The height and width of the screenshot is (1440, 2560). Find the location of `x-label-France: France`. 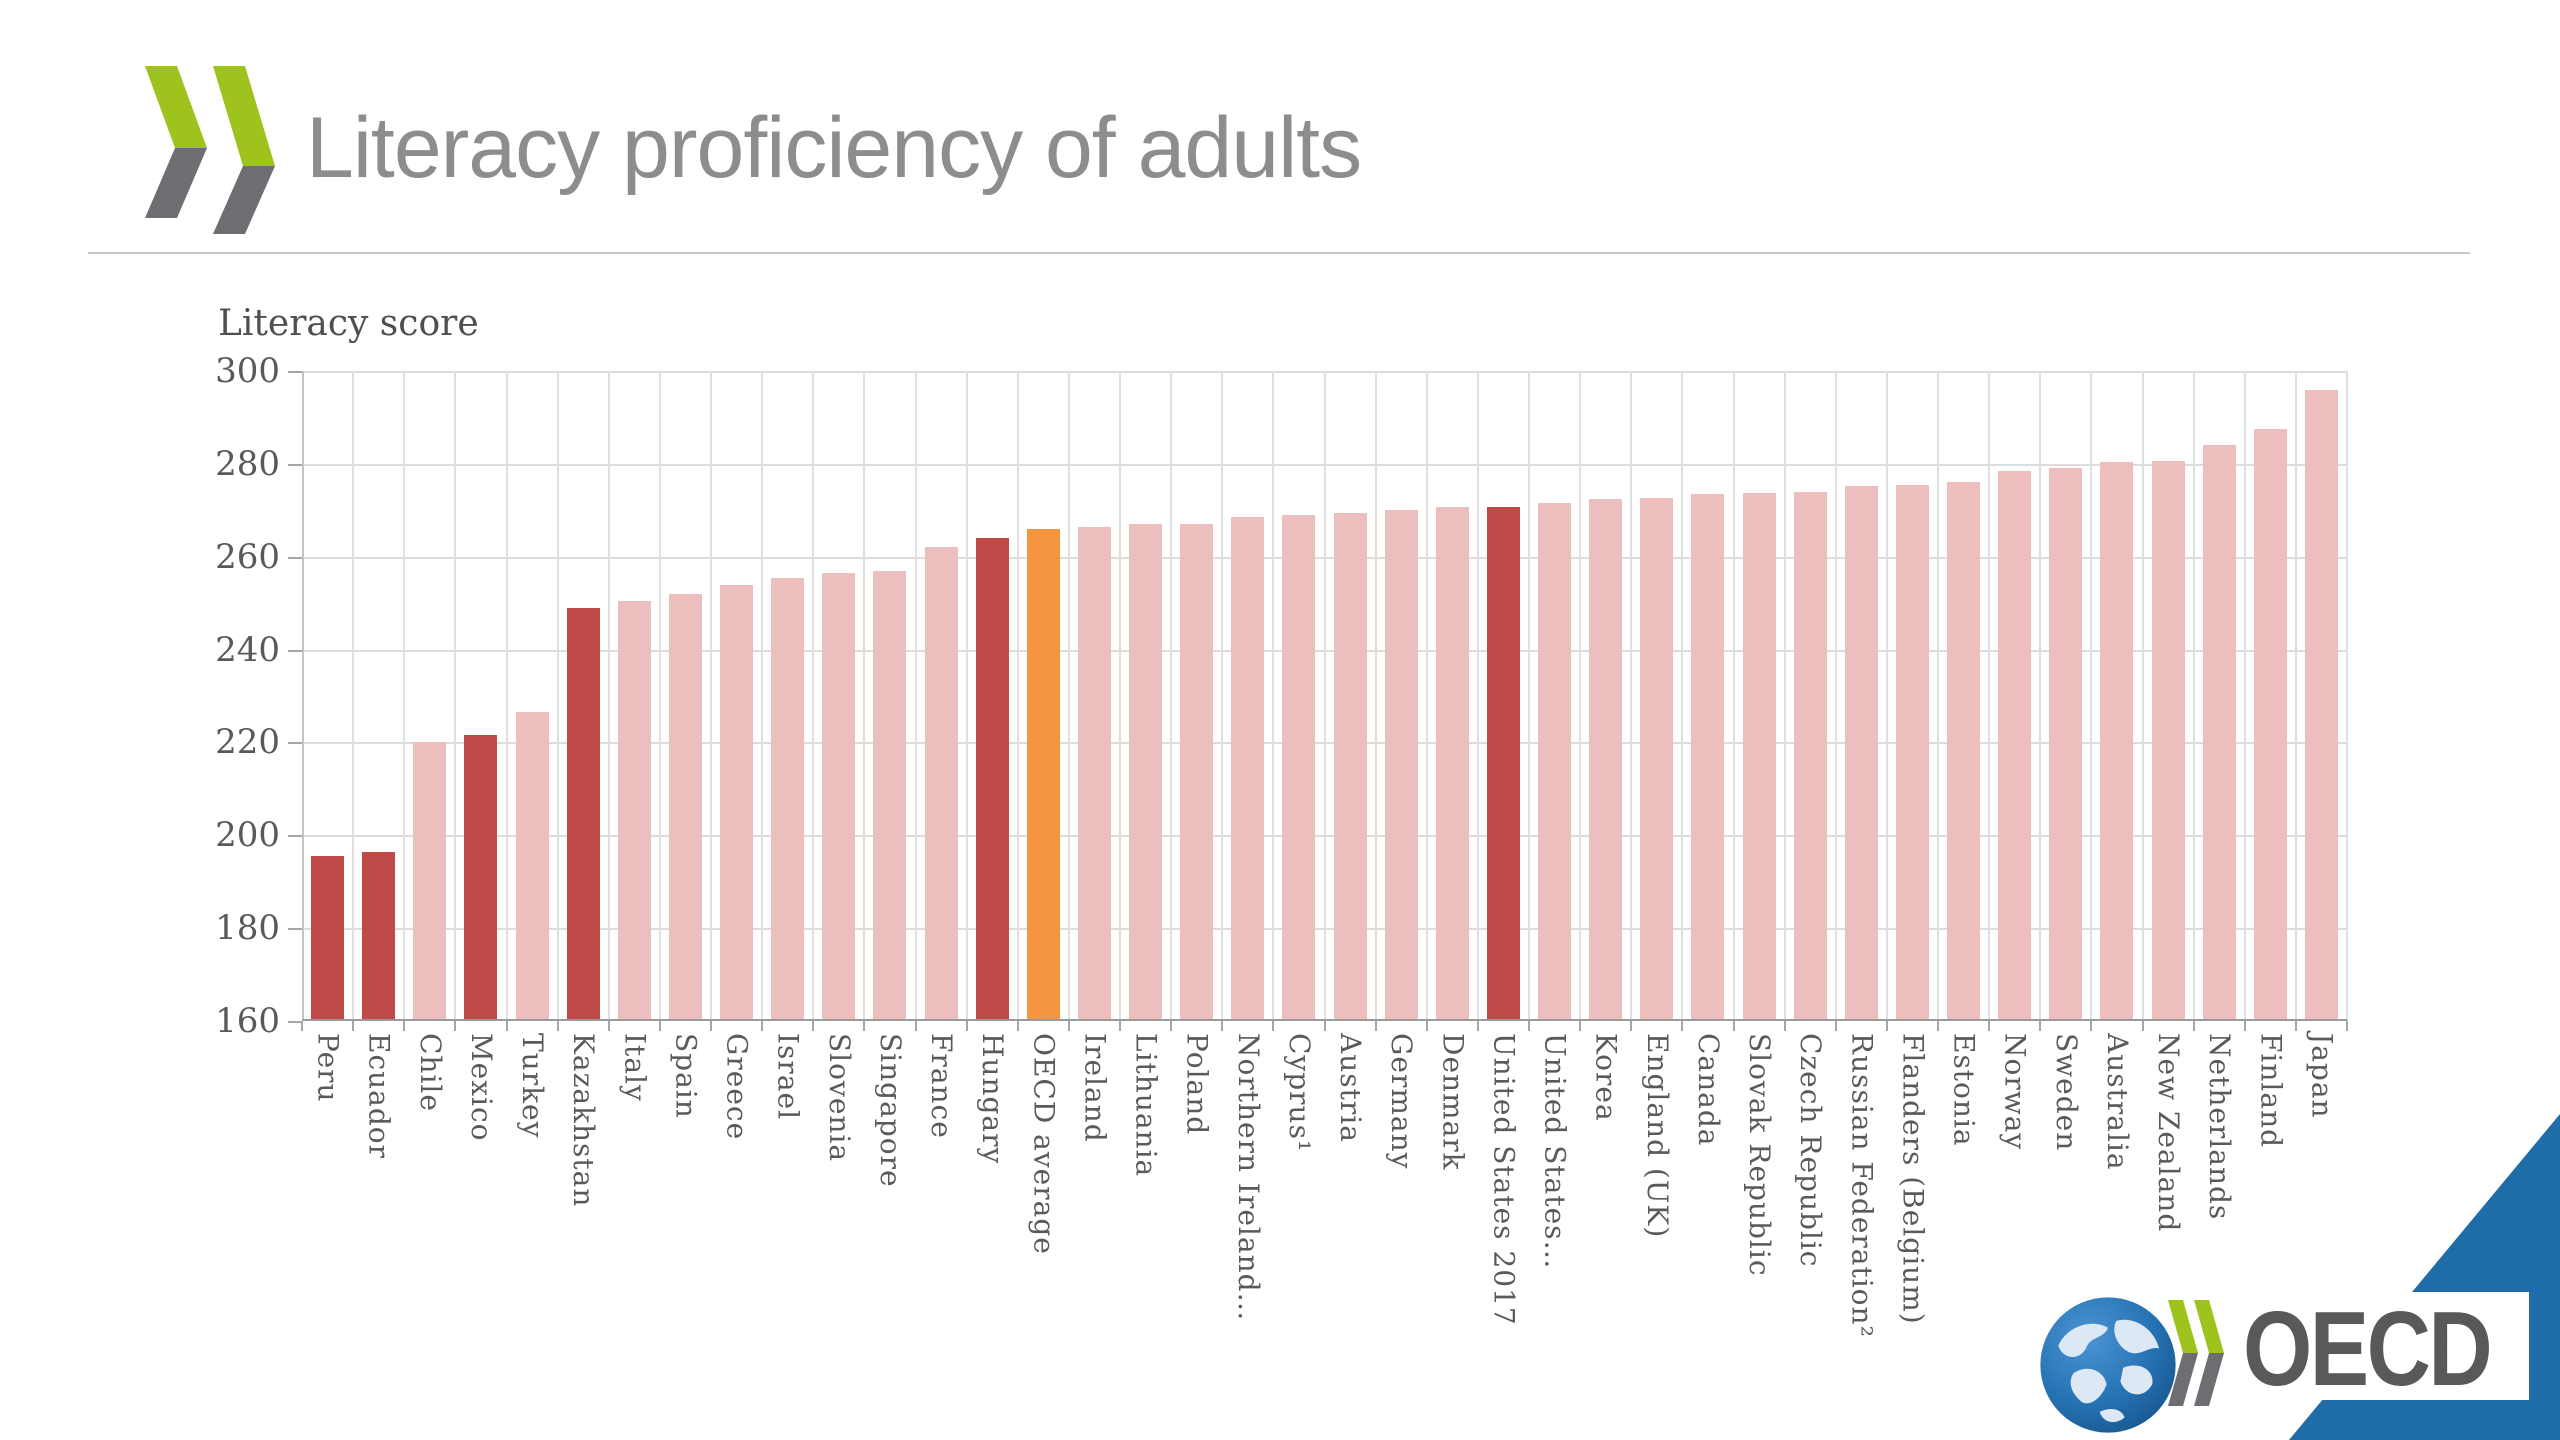

x-label-France: France is located at coordinates (942, 1086).